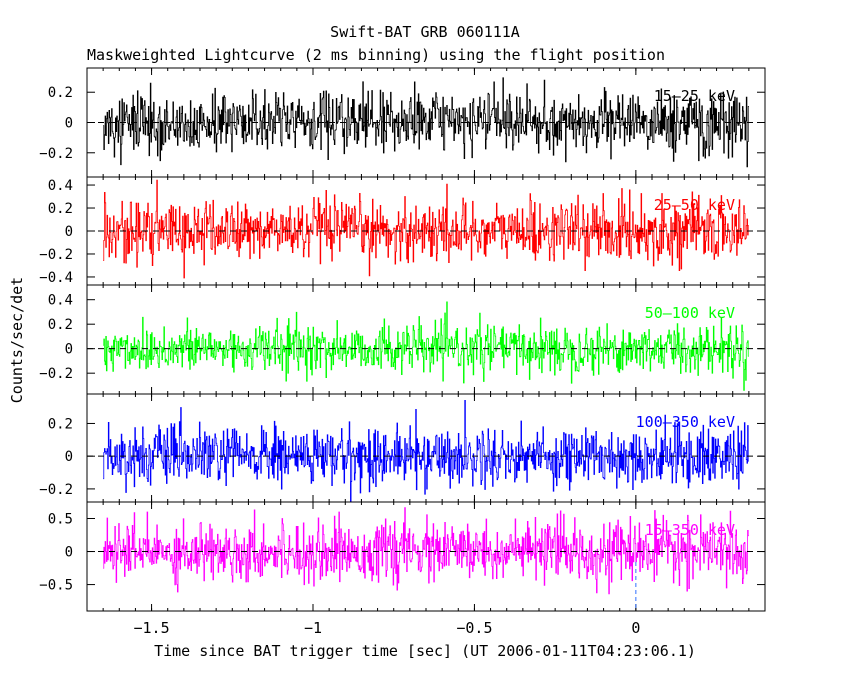 The image size is (850, 680). Describe the element at coordinates (56, 278) in the screenshot. I see `y-tick-label: −0.4` at that location.